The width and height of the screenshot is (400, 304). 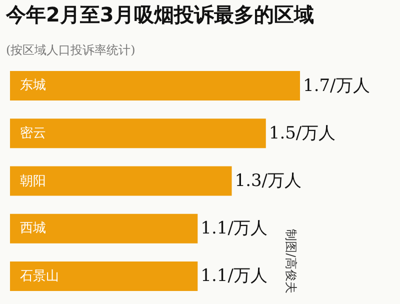 I want to click on chart-title: 今年2月至3月吸烟投诉最多的区域, so click(x=159, y=14).